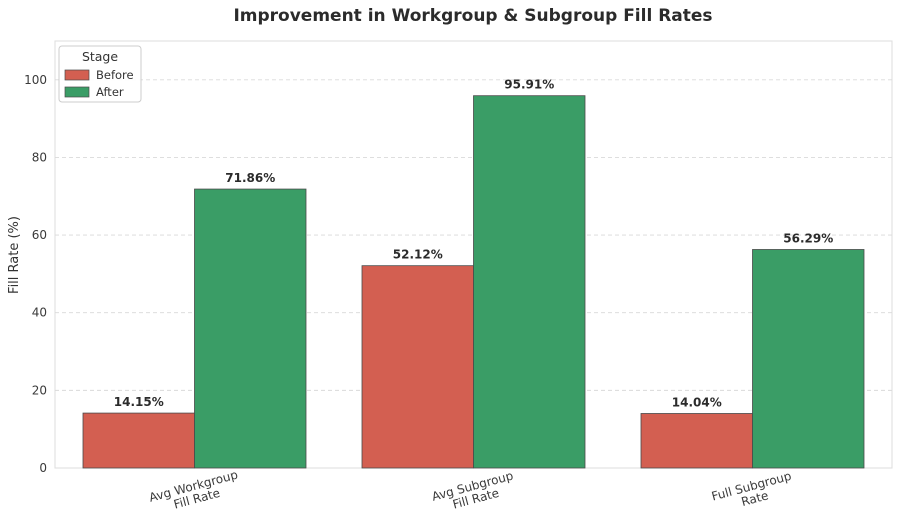  What do you see at coordinates (110, 92) in the screenshot?
I see `legend-entry: After` at bounding box center [110, 92].